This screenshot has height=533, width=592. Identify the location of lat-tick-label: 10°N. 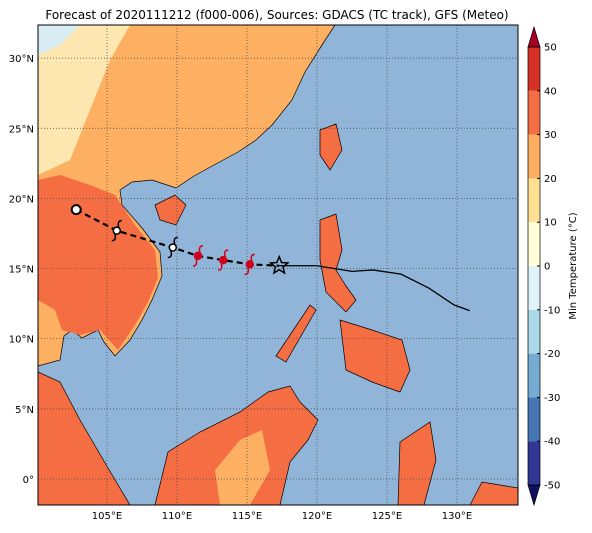
(21, 340).